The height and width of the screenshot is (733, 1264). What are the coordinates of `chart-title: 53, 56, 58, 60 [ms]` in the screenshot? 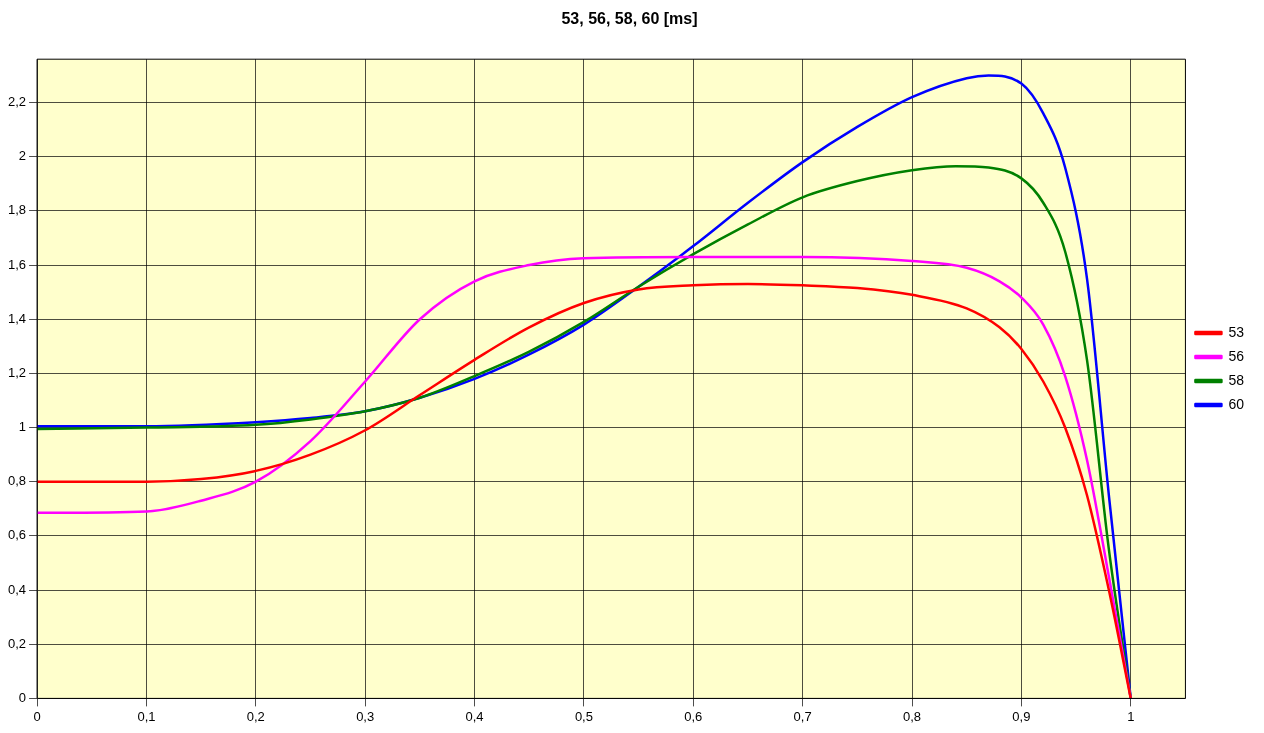 It's located at (629, 19).